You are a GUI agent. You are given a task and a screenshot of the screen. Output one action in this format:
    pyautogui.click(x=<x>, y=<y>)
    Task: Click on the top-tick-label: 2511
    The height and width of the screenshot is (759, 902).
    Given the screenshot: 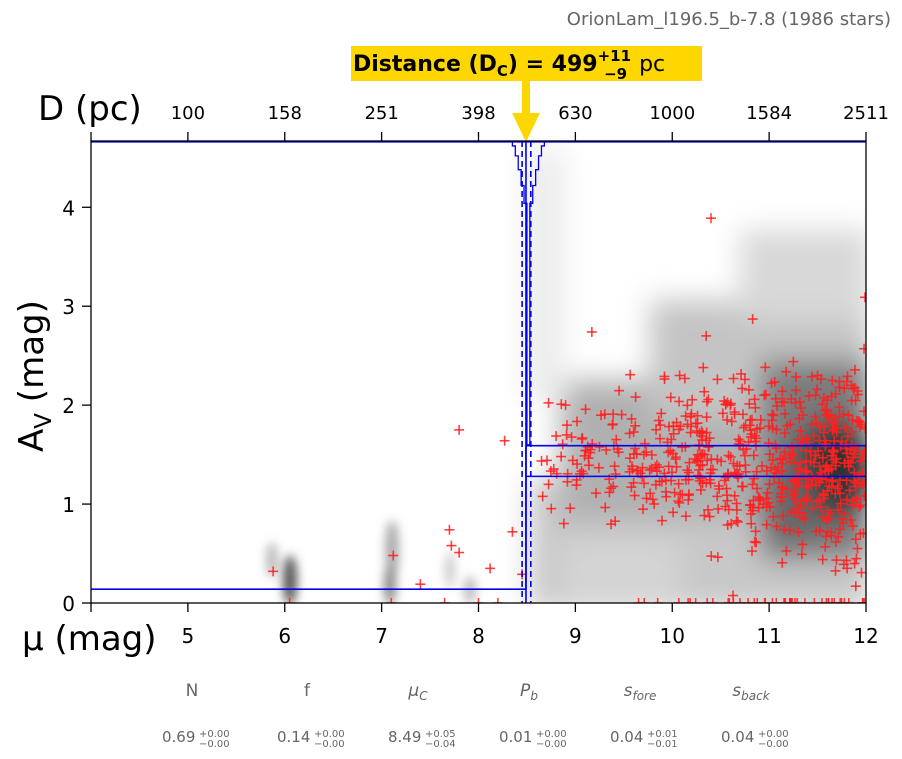 What is the action you would take?
    pyautogui.click(x=866, y=113)
    